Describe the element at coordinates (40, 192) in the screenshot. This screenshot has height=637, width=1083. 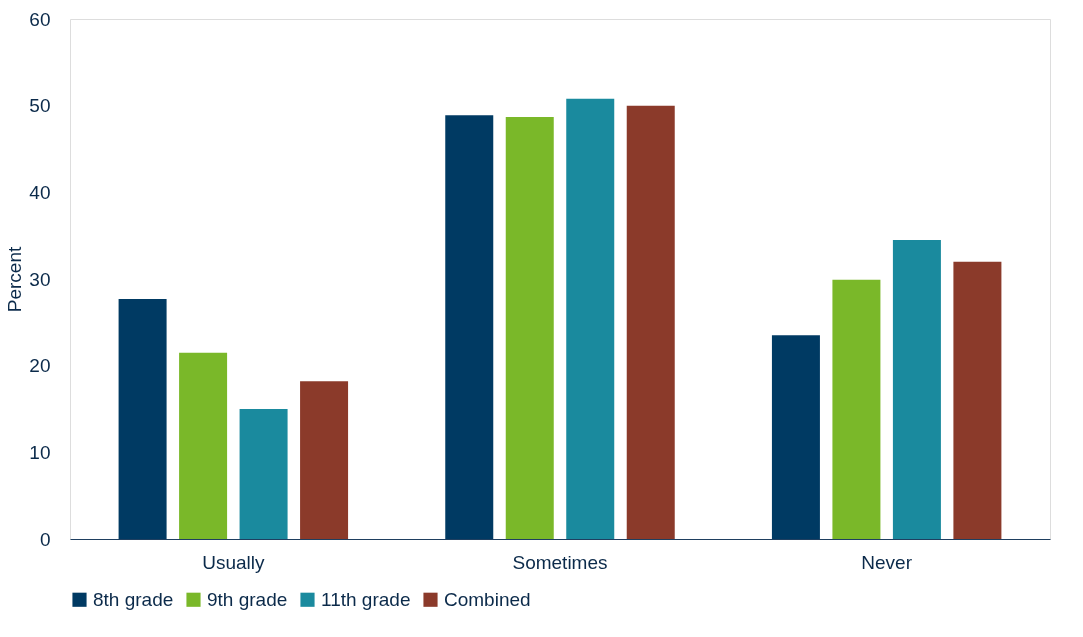
I see `y-tick-label: 40` at that location.